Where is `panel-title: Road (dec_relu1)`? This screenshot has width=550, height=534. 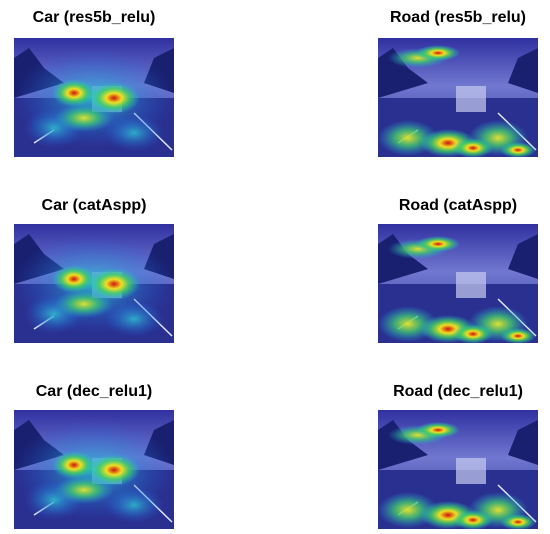 panel-title: Road (dec_relu1) is located at coordinates (458, 391).